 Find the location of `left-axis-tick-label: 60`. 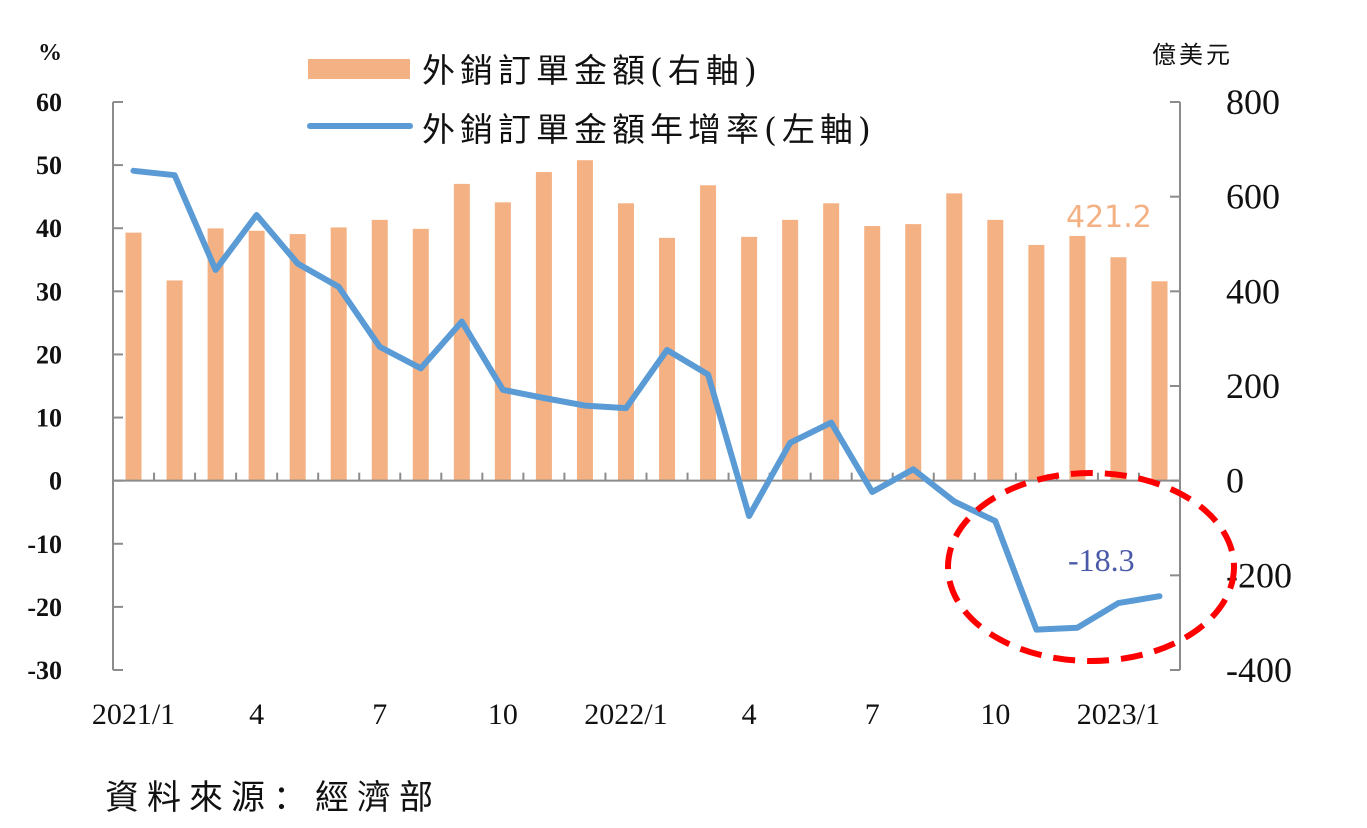

left-axis-tick-label: 60 is located at coordinates (49, 102).